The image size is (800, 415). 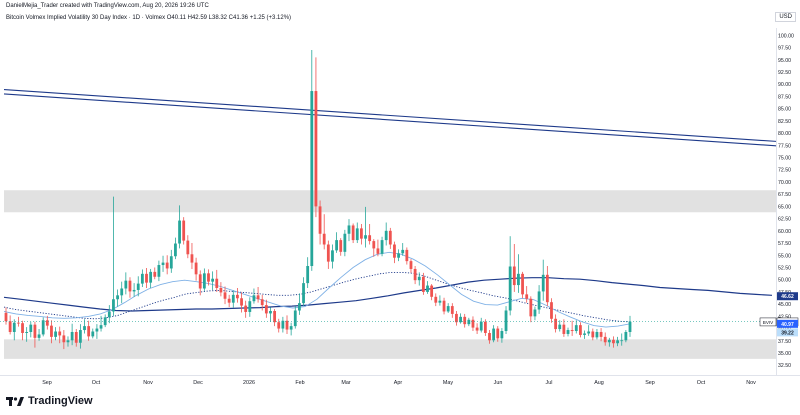 I want to click on y-tick-label: 55.00, so click(x=784, y=256).